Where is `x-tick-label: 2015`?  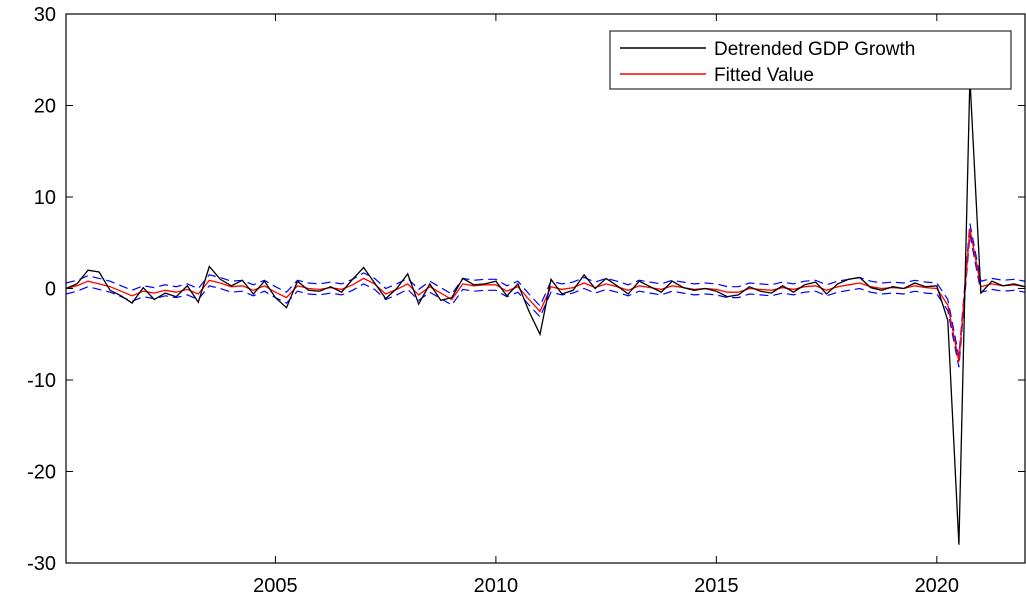 x-tick-label: 2015 is located at coordinates (716, 586).